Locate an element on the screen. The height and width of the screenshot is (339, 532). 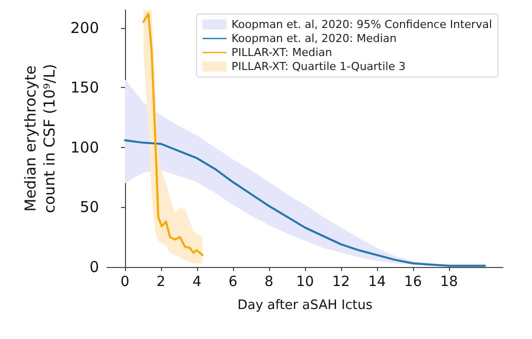
x-tick-label: 6 is located at coordinates (233, 282).